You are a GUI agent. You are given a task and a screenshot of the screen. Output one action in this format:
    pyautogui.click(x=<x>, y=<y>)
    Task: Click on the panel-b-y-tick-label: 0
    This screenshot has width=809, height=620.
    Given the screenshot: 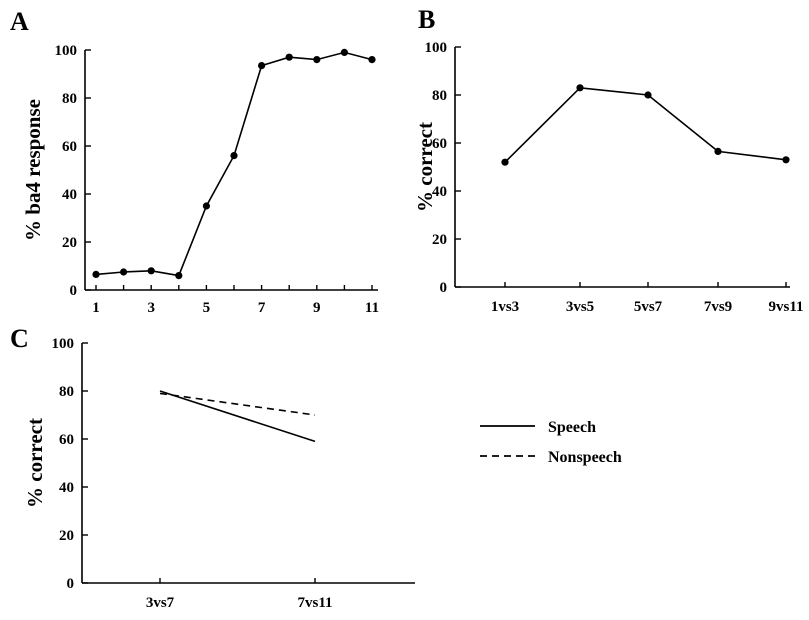 What is the action you would take?
    pyautogui.click(x=444, y=288)
    